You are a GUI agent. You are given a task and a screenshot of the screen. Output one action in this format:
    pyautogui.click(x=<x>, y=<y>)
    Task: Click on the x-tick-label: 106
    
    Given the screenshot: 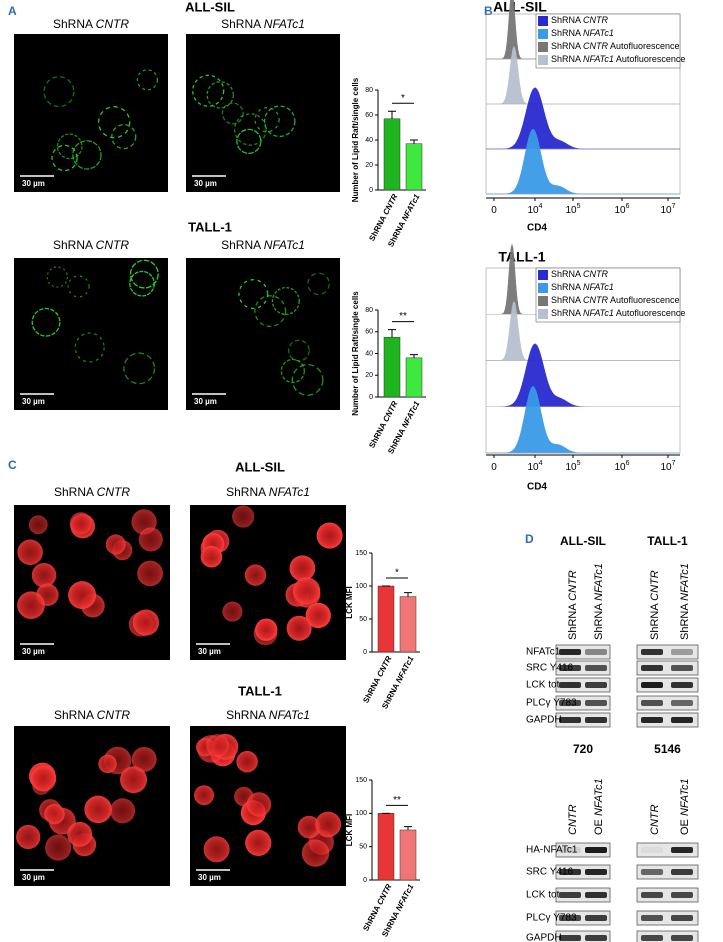 What is the action you would take?
    pyautogui.click(x=621, y=466)
    